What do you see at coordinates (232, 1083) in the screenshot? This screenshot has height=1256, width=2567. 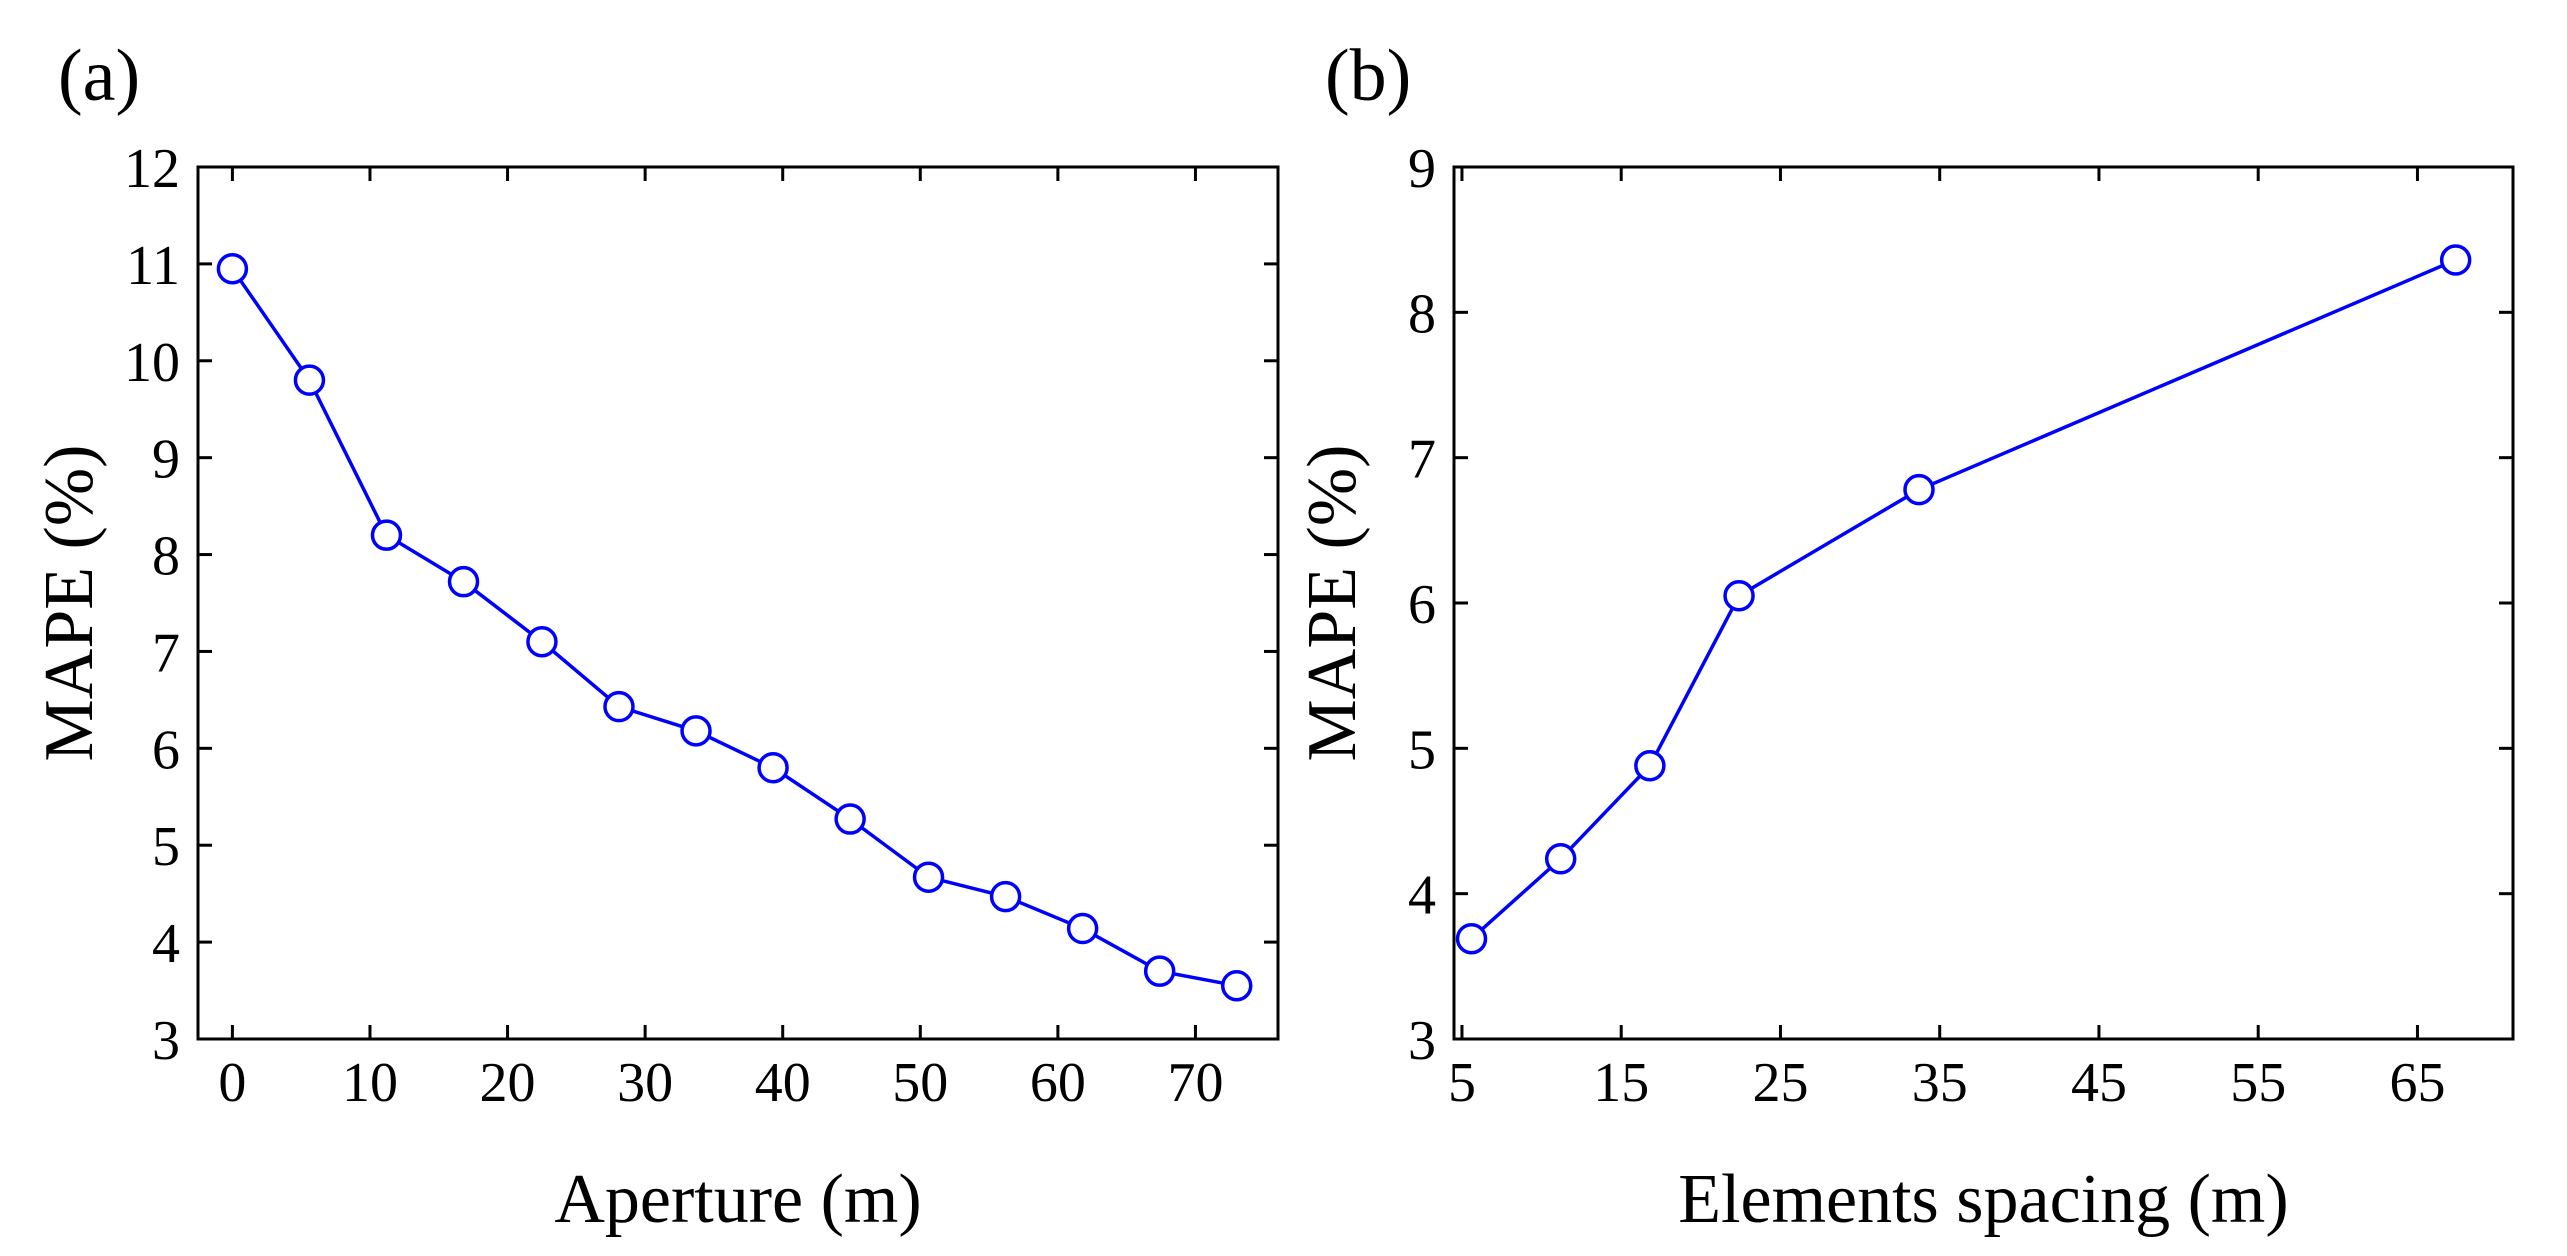 I see `x-tick-label: 0` at bounding box center [232, 1083].